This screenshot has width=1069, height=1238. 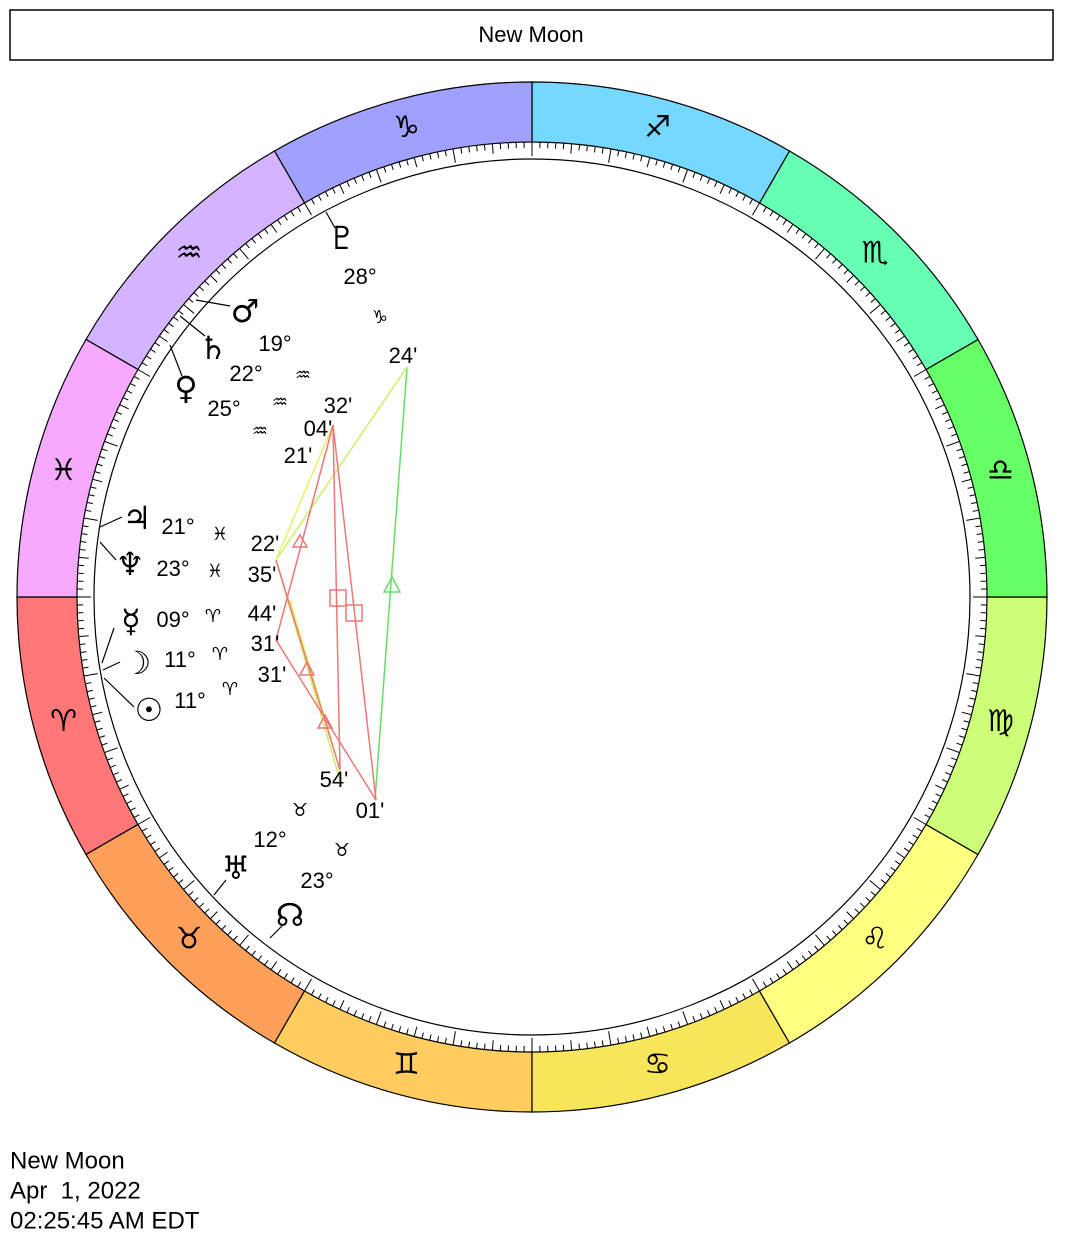 What do you see at coordinates (105, 1220) in the screenshot?
I see `footer-line: 02:25:45 AM EDT` at bounding box center [105, 1220].